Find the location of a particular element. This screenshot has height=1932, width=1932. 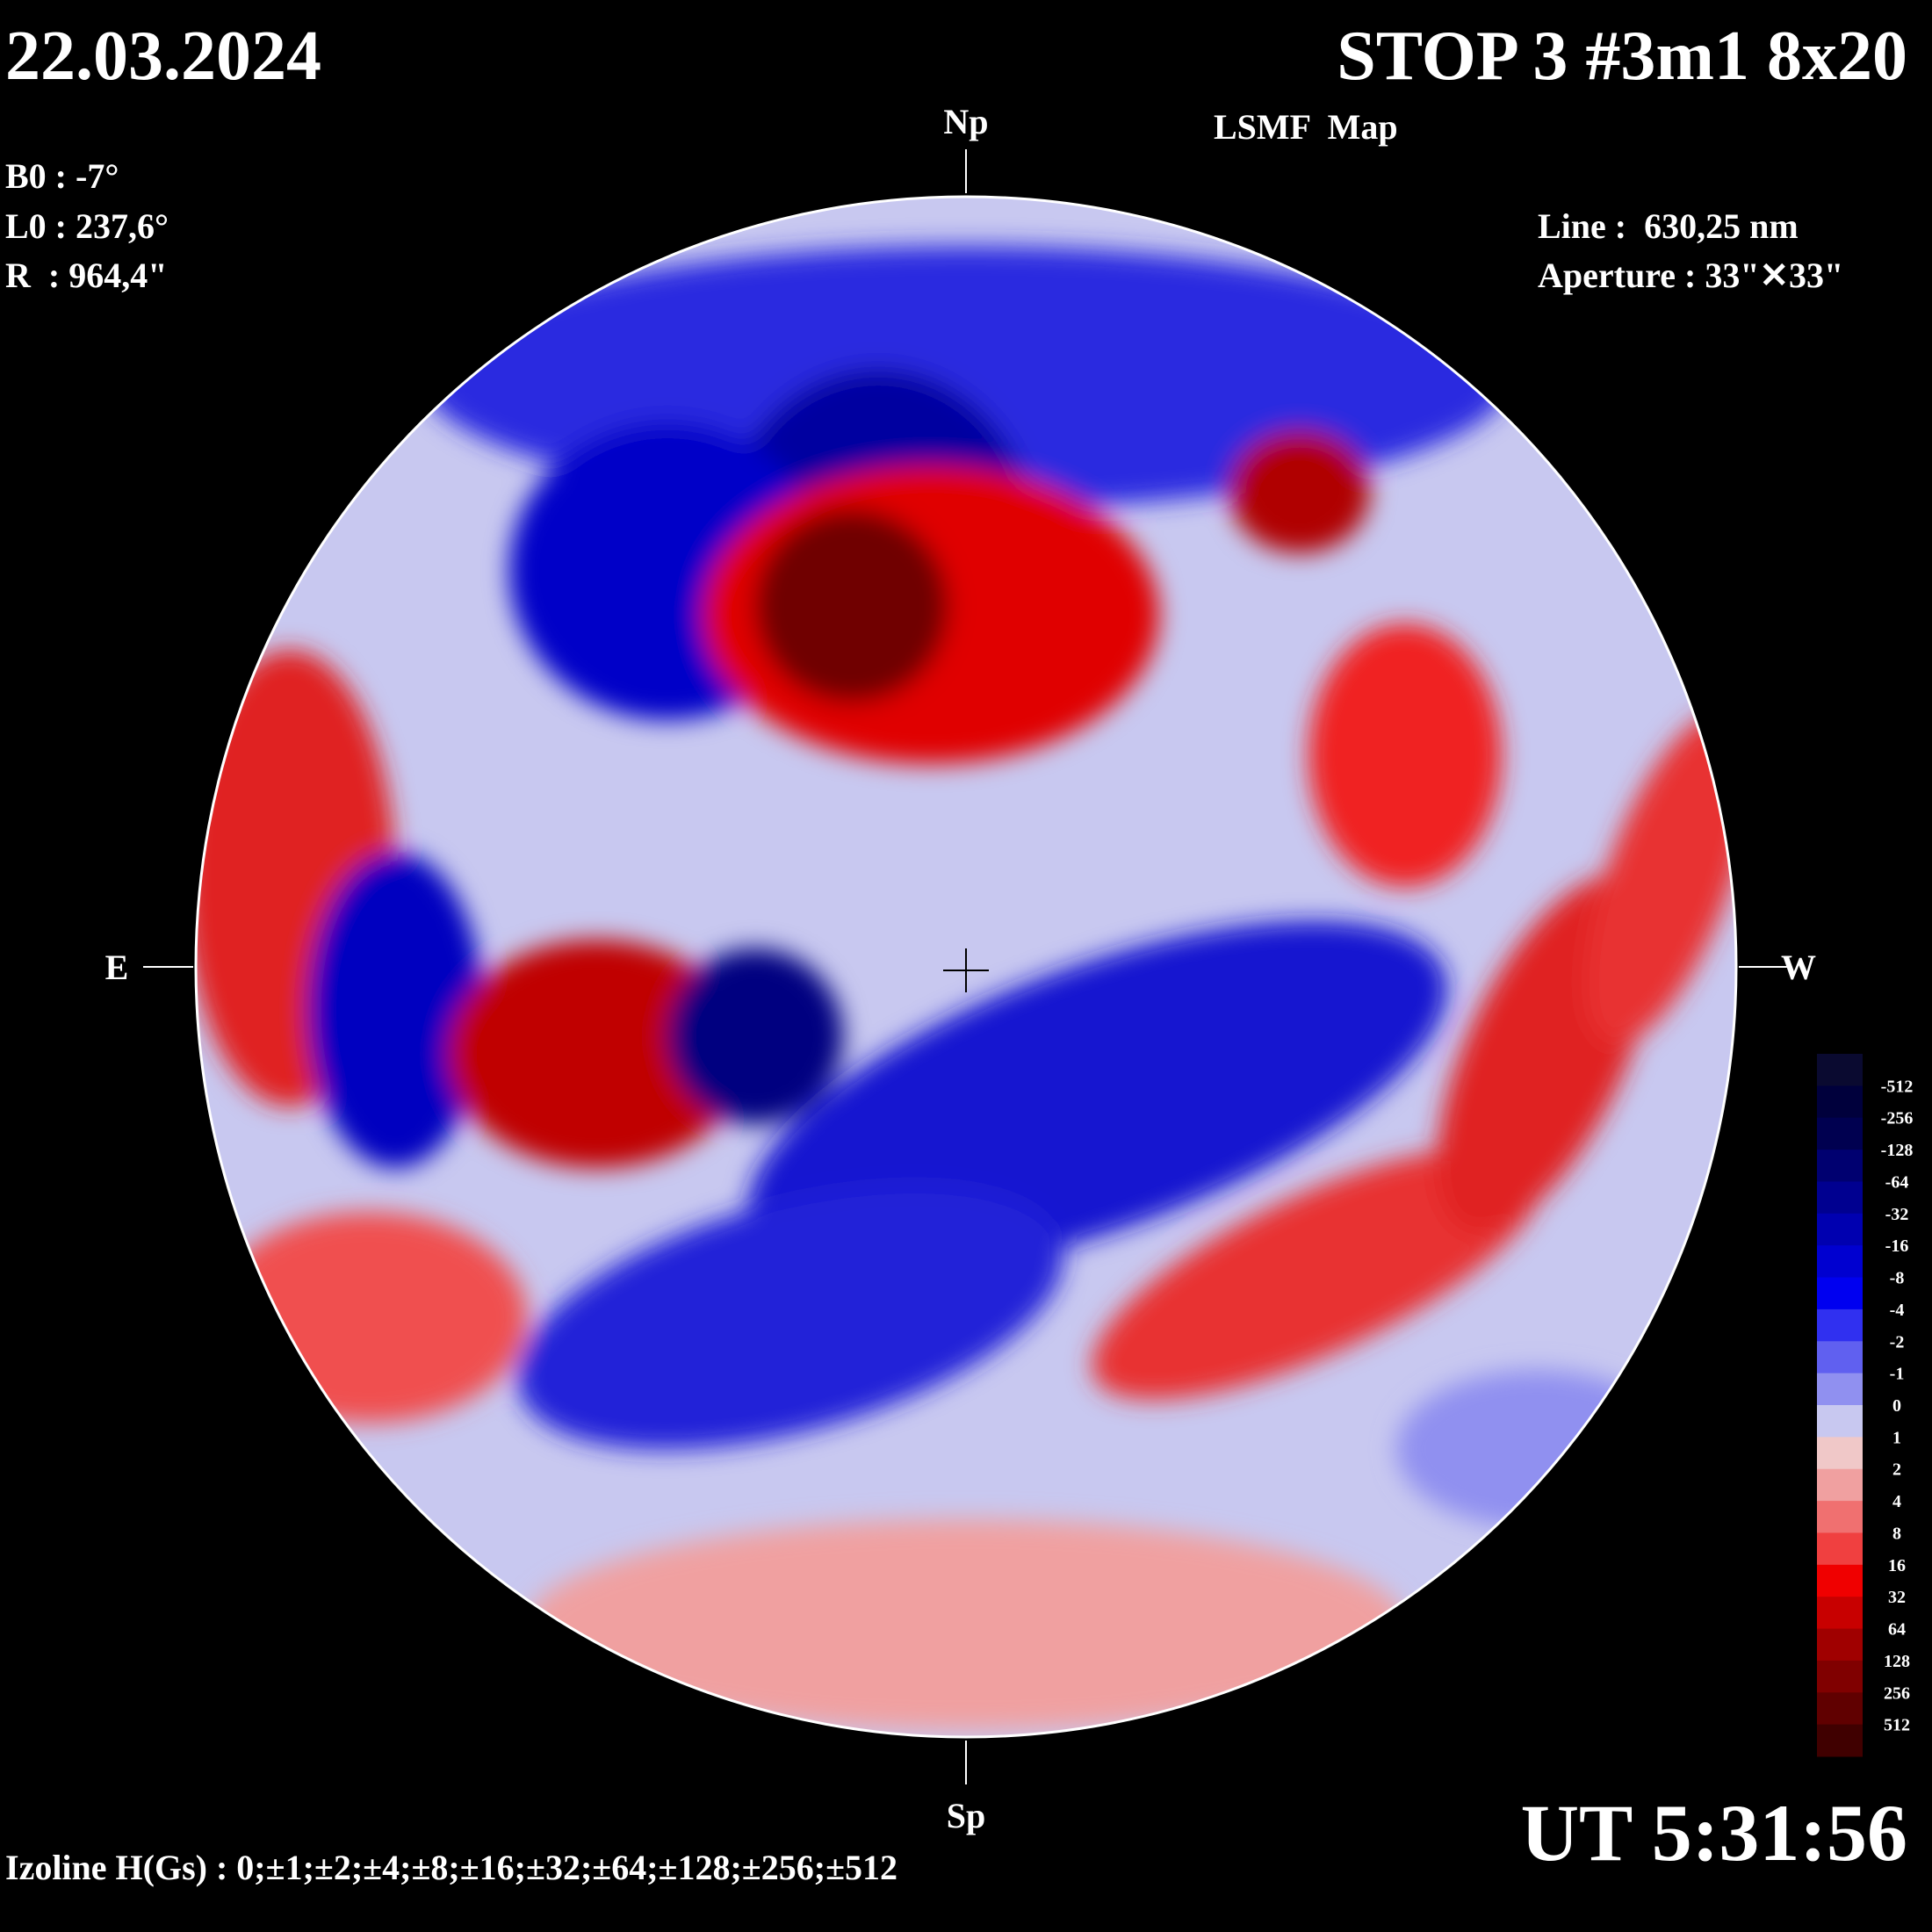

legend-label: 256 is located at coordinates (1897, 1693).